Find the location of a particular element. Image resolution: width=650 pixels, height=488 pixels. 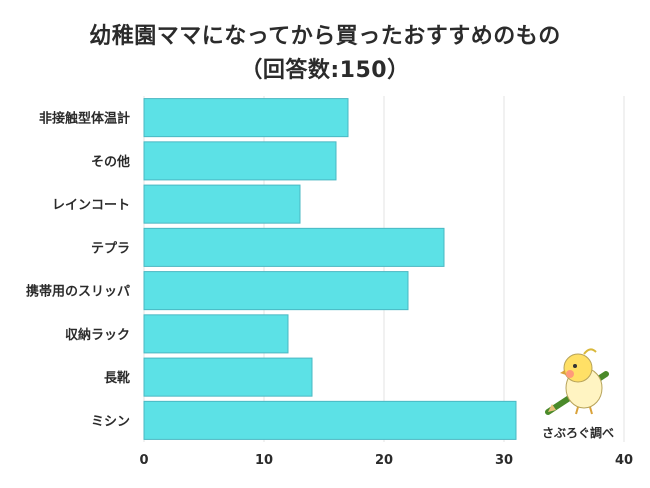

category-label: 長靴 is located at coordinates (117, 378).